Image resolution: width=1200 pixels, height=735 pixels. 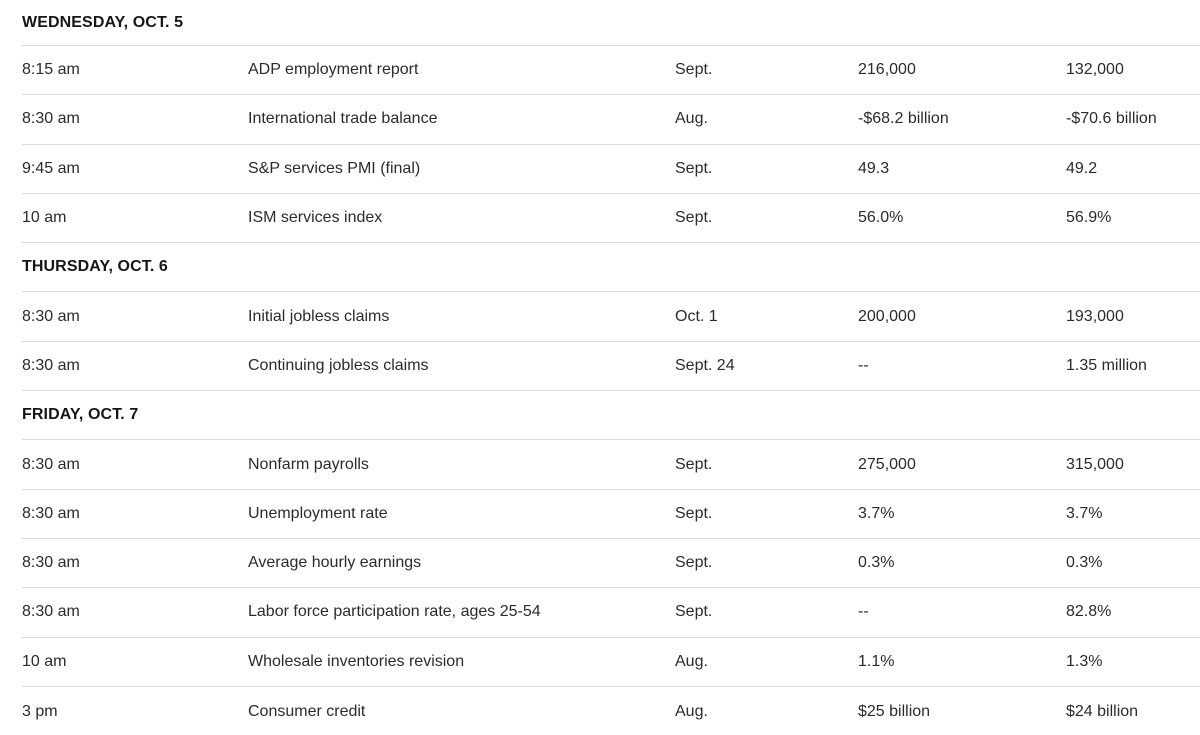 What do you see at coordinates (1082, 168) in the screenshot?
I see `value2-cell: 49.2` at bounding box center [1082, 168].